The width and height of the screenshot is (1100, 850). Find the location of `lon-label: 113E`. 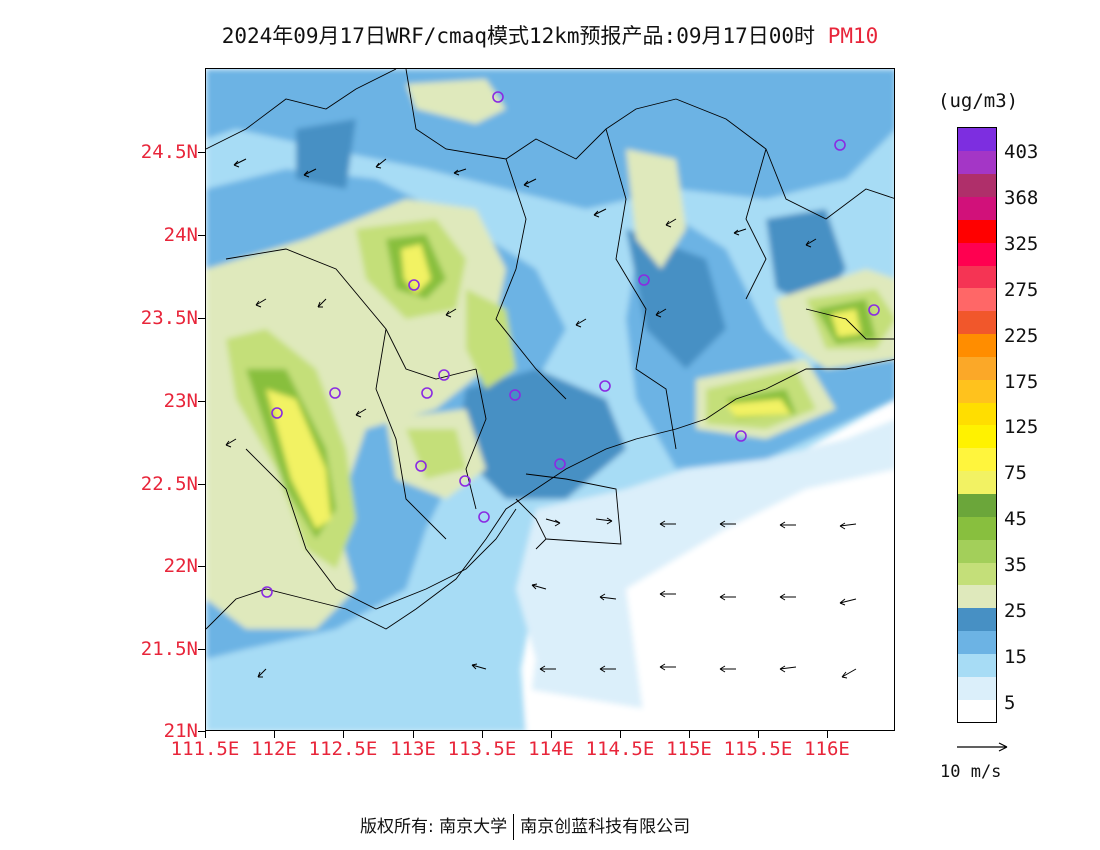

lon-label: 113E is located at coordinates (413, 749).